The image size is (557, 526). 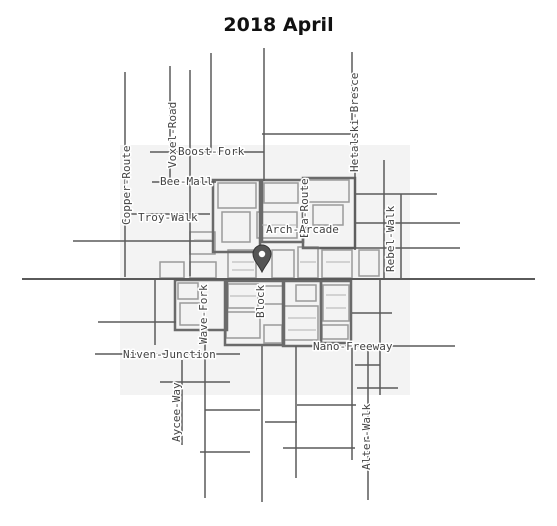 I want to click on road-label-nano-freeway: Nano-Freeway, so click(x=353, y=346).